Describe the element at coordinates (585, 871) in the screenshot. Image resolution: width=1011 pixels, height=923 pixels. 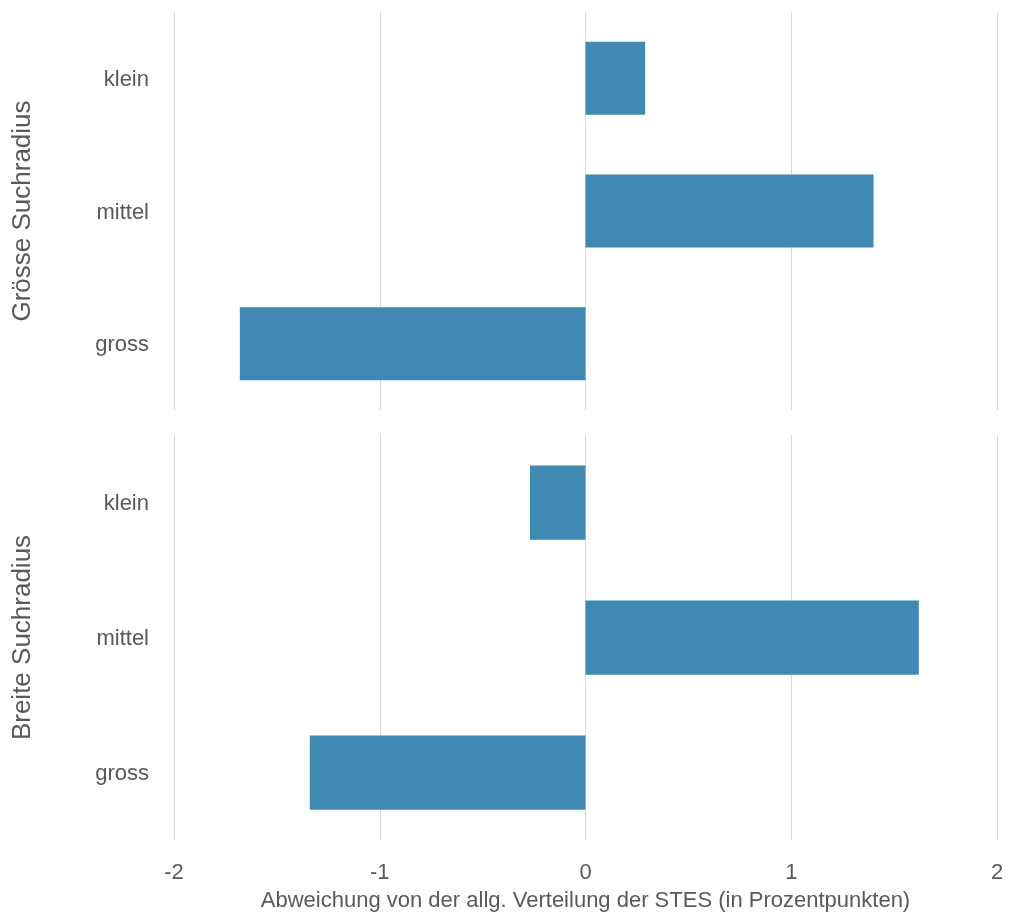
I see `x-tick-label: 0` at that location.